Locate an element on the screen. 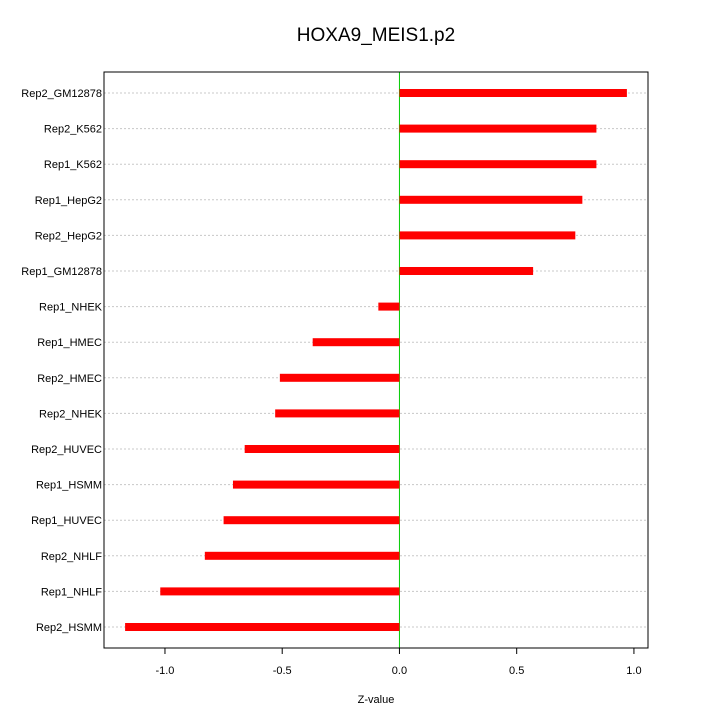 The width and height of the screenshot is (720, 720). category-label: Rep2_HMEC is located at coordinates (69, 379).